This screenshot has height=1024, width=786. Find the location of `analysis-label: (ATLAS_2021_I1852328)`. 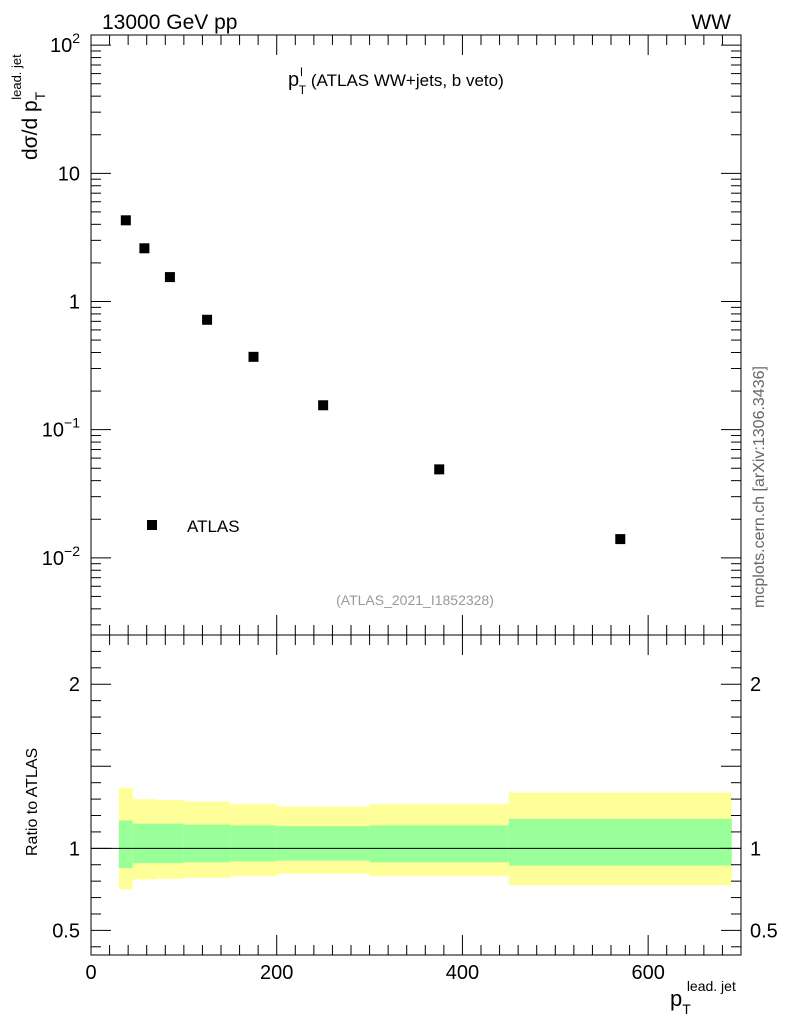

analysis-label: (ATLAS_2021_I1852328) is located at coordinates (415, 600).